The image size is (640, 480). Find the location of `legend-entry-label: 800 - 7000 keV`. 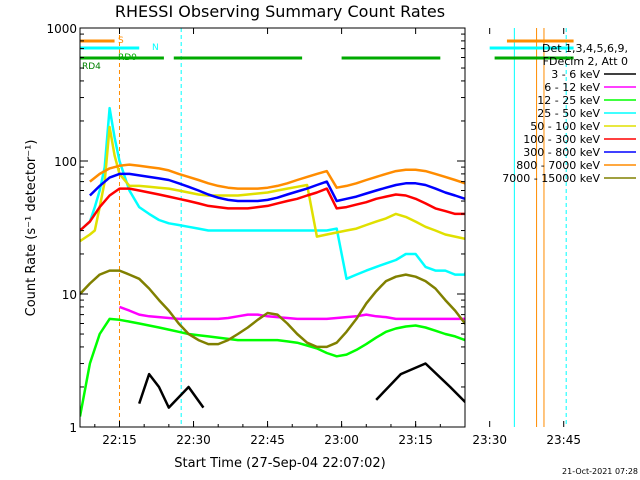

legend-entry-label: 800 - 7000 keV is located at coordinates (558, 165).